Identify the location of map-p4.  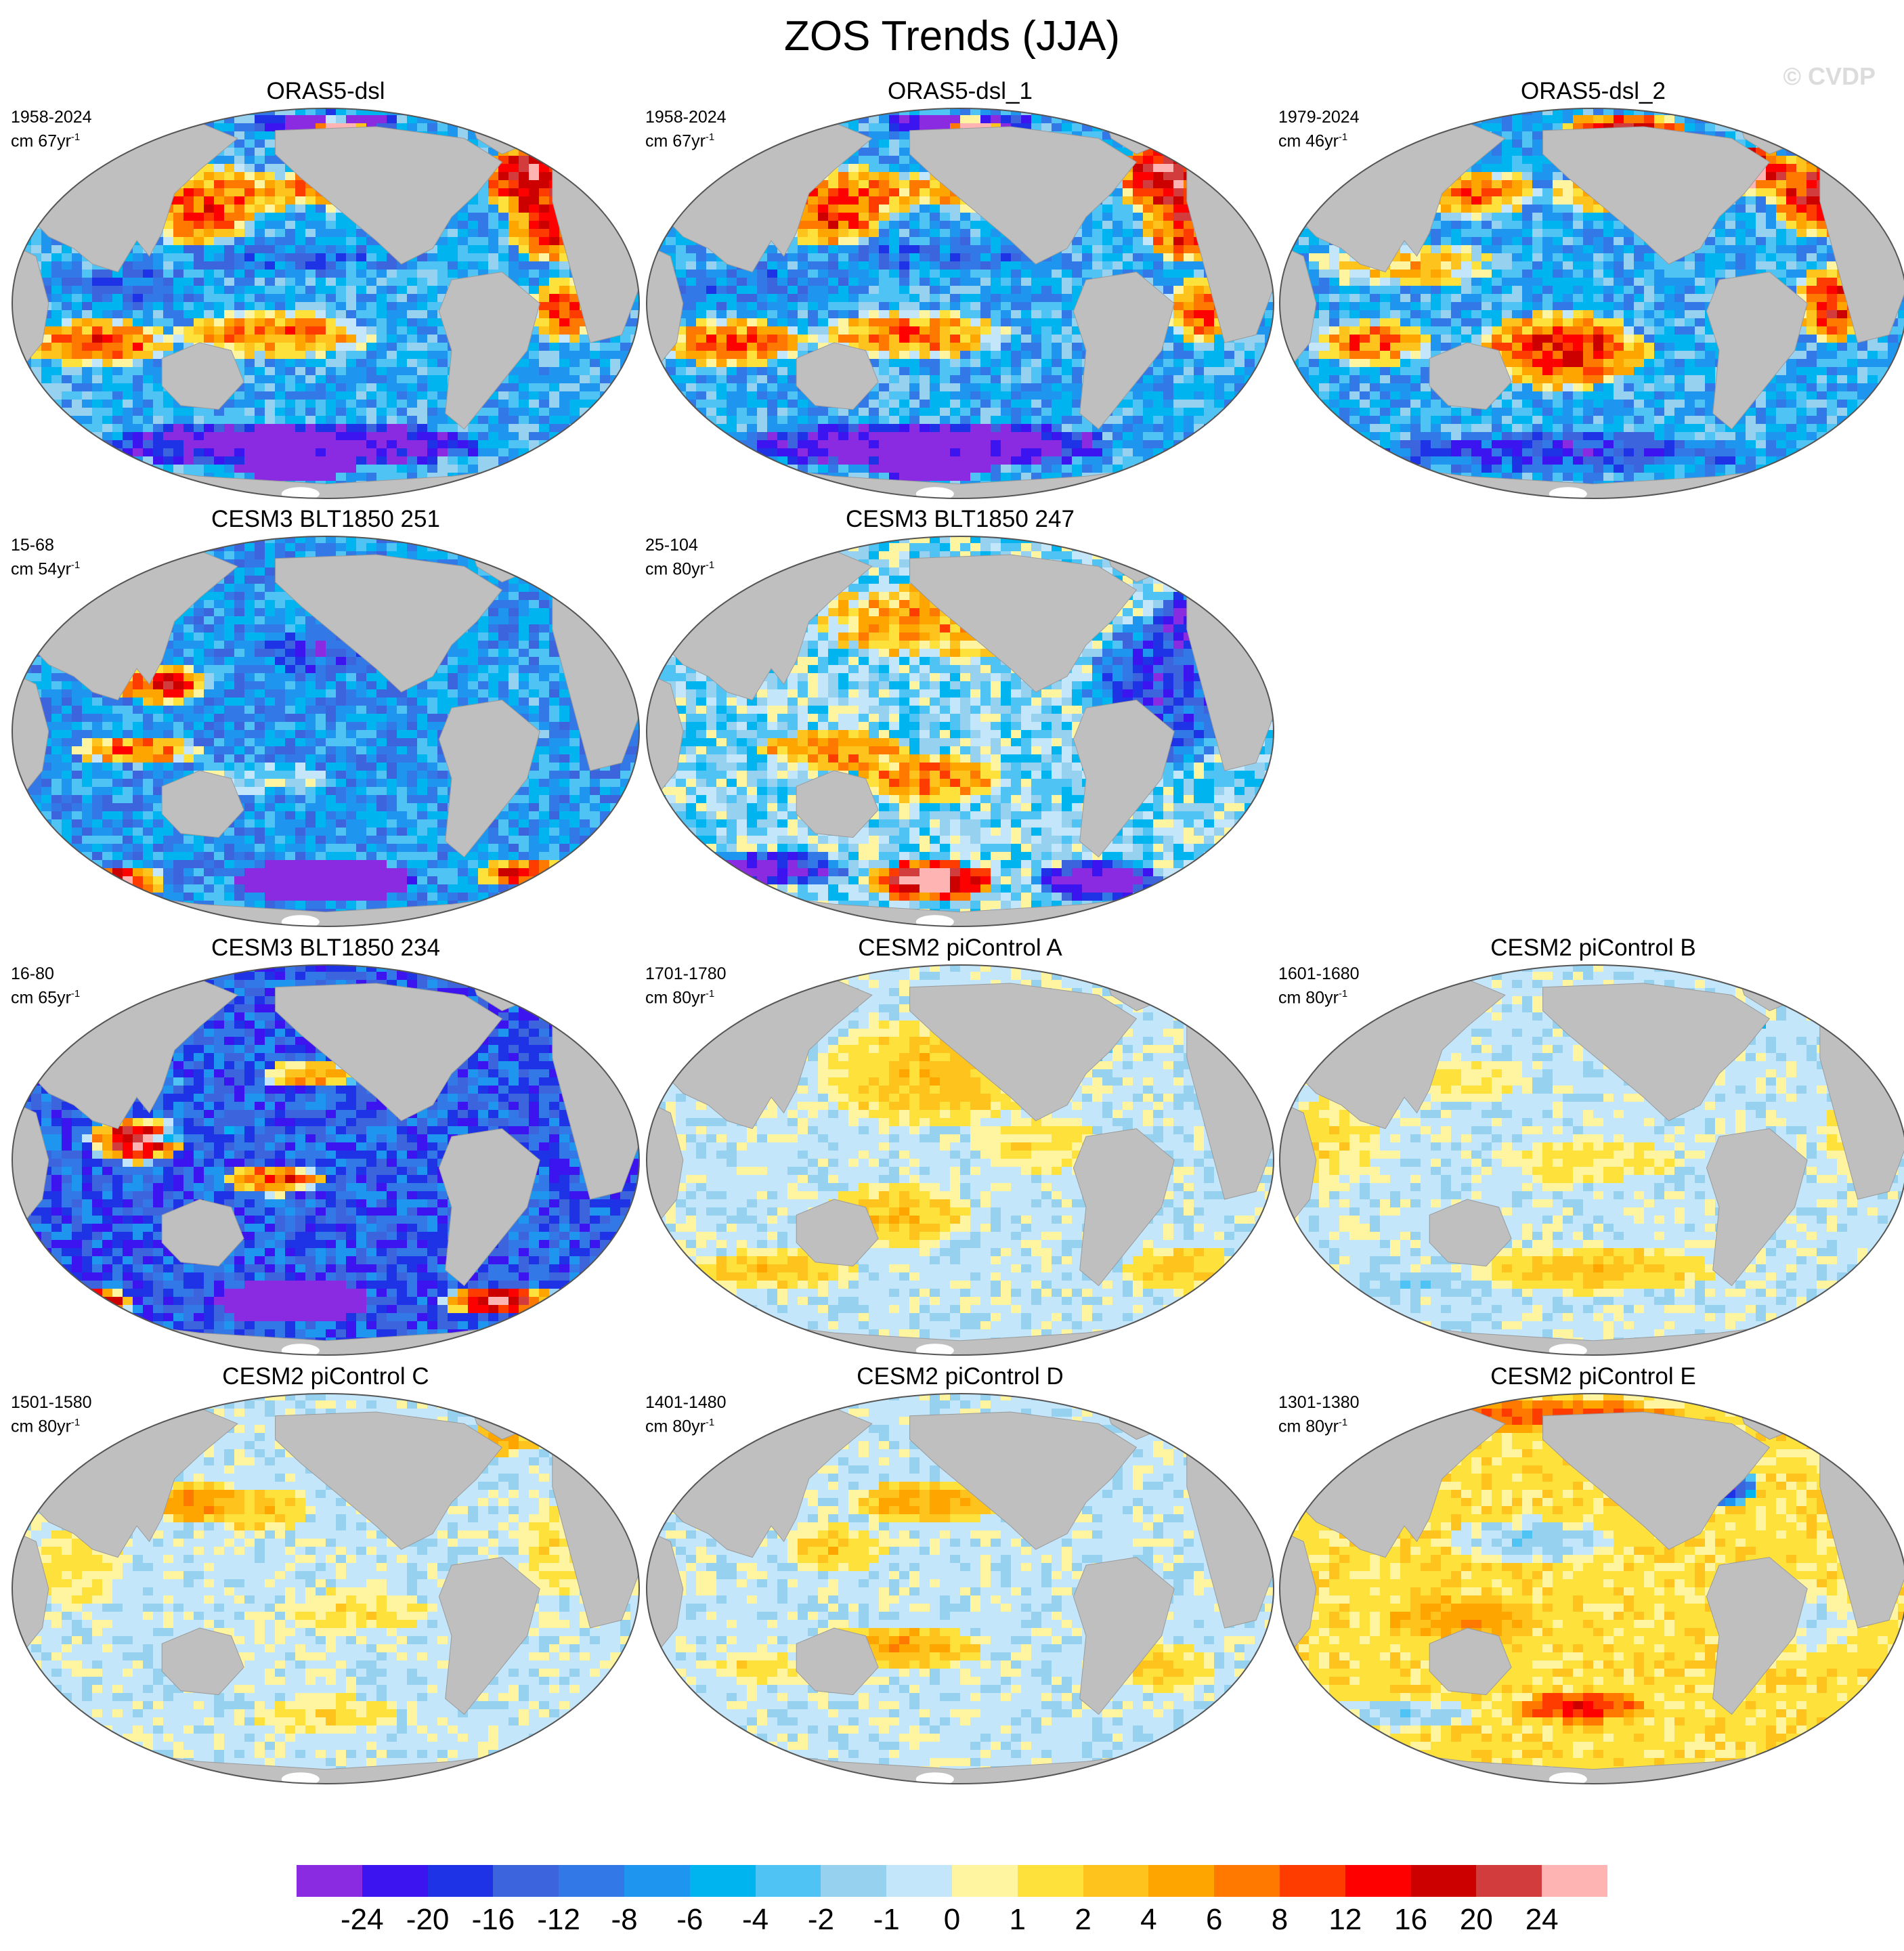
(326, 731).